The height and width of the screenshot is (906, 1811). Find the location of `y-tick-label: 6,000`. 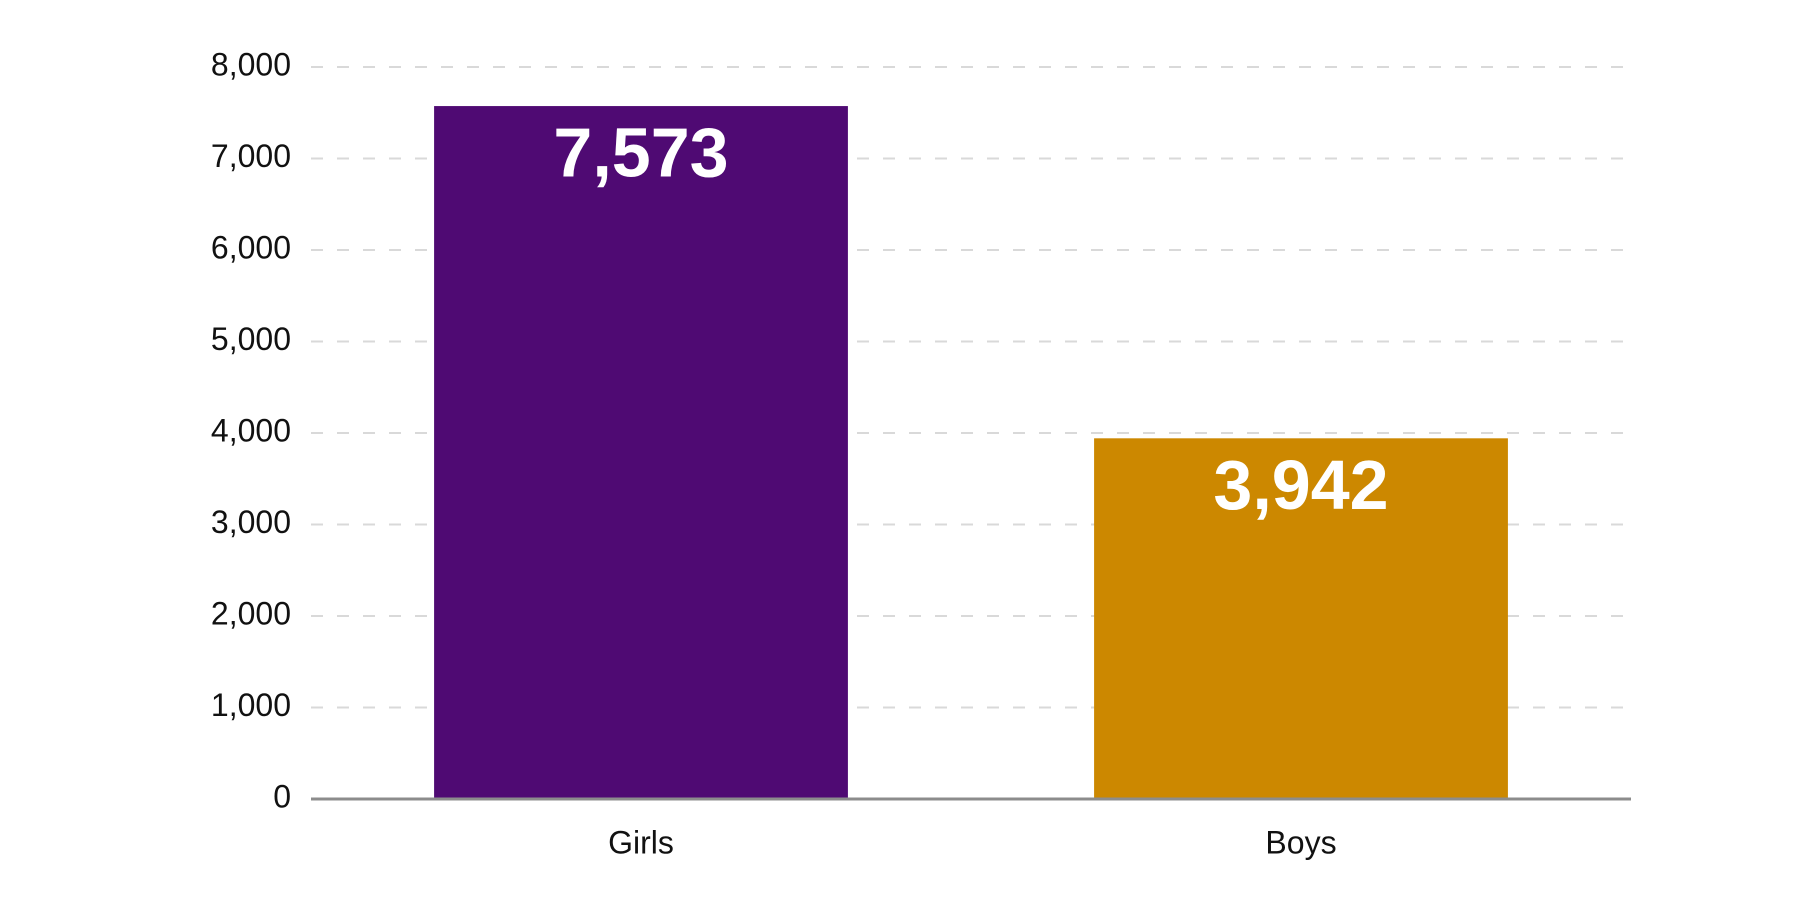

y-tick-label: 6,000 is located at coordinates (251, 247).